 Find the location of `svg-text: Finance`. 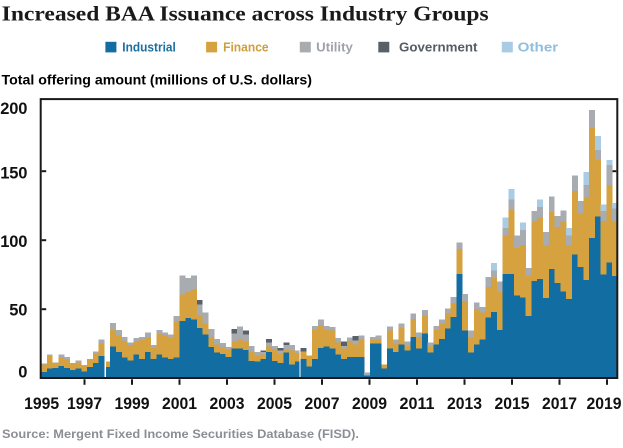

svg-text: Finance is located at coordinates (246, 48).